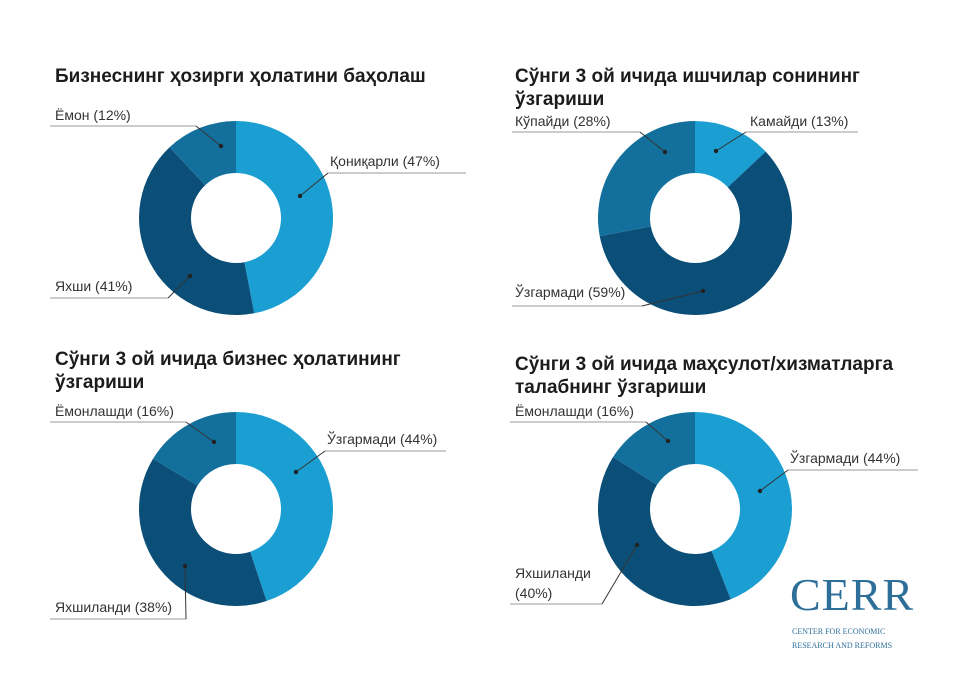  I want to click on slice-label-text: Яхшиланди (38%), so click(113, 607).